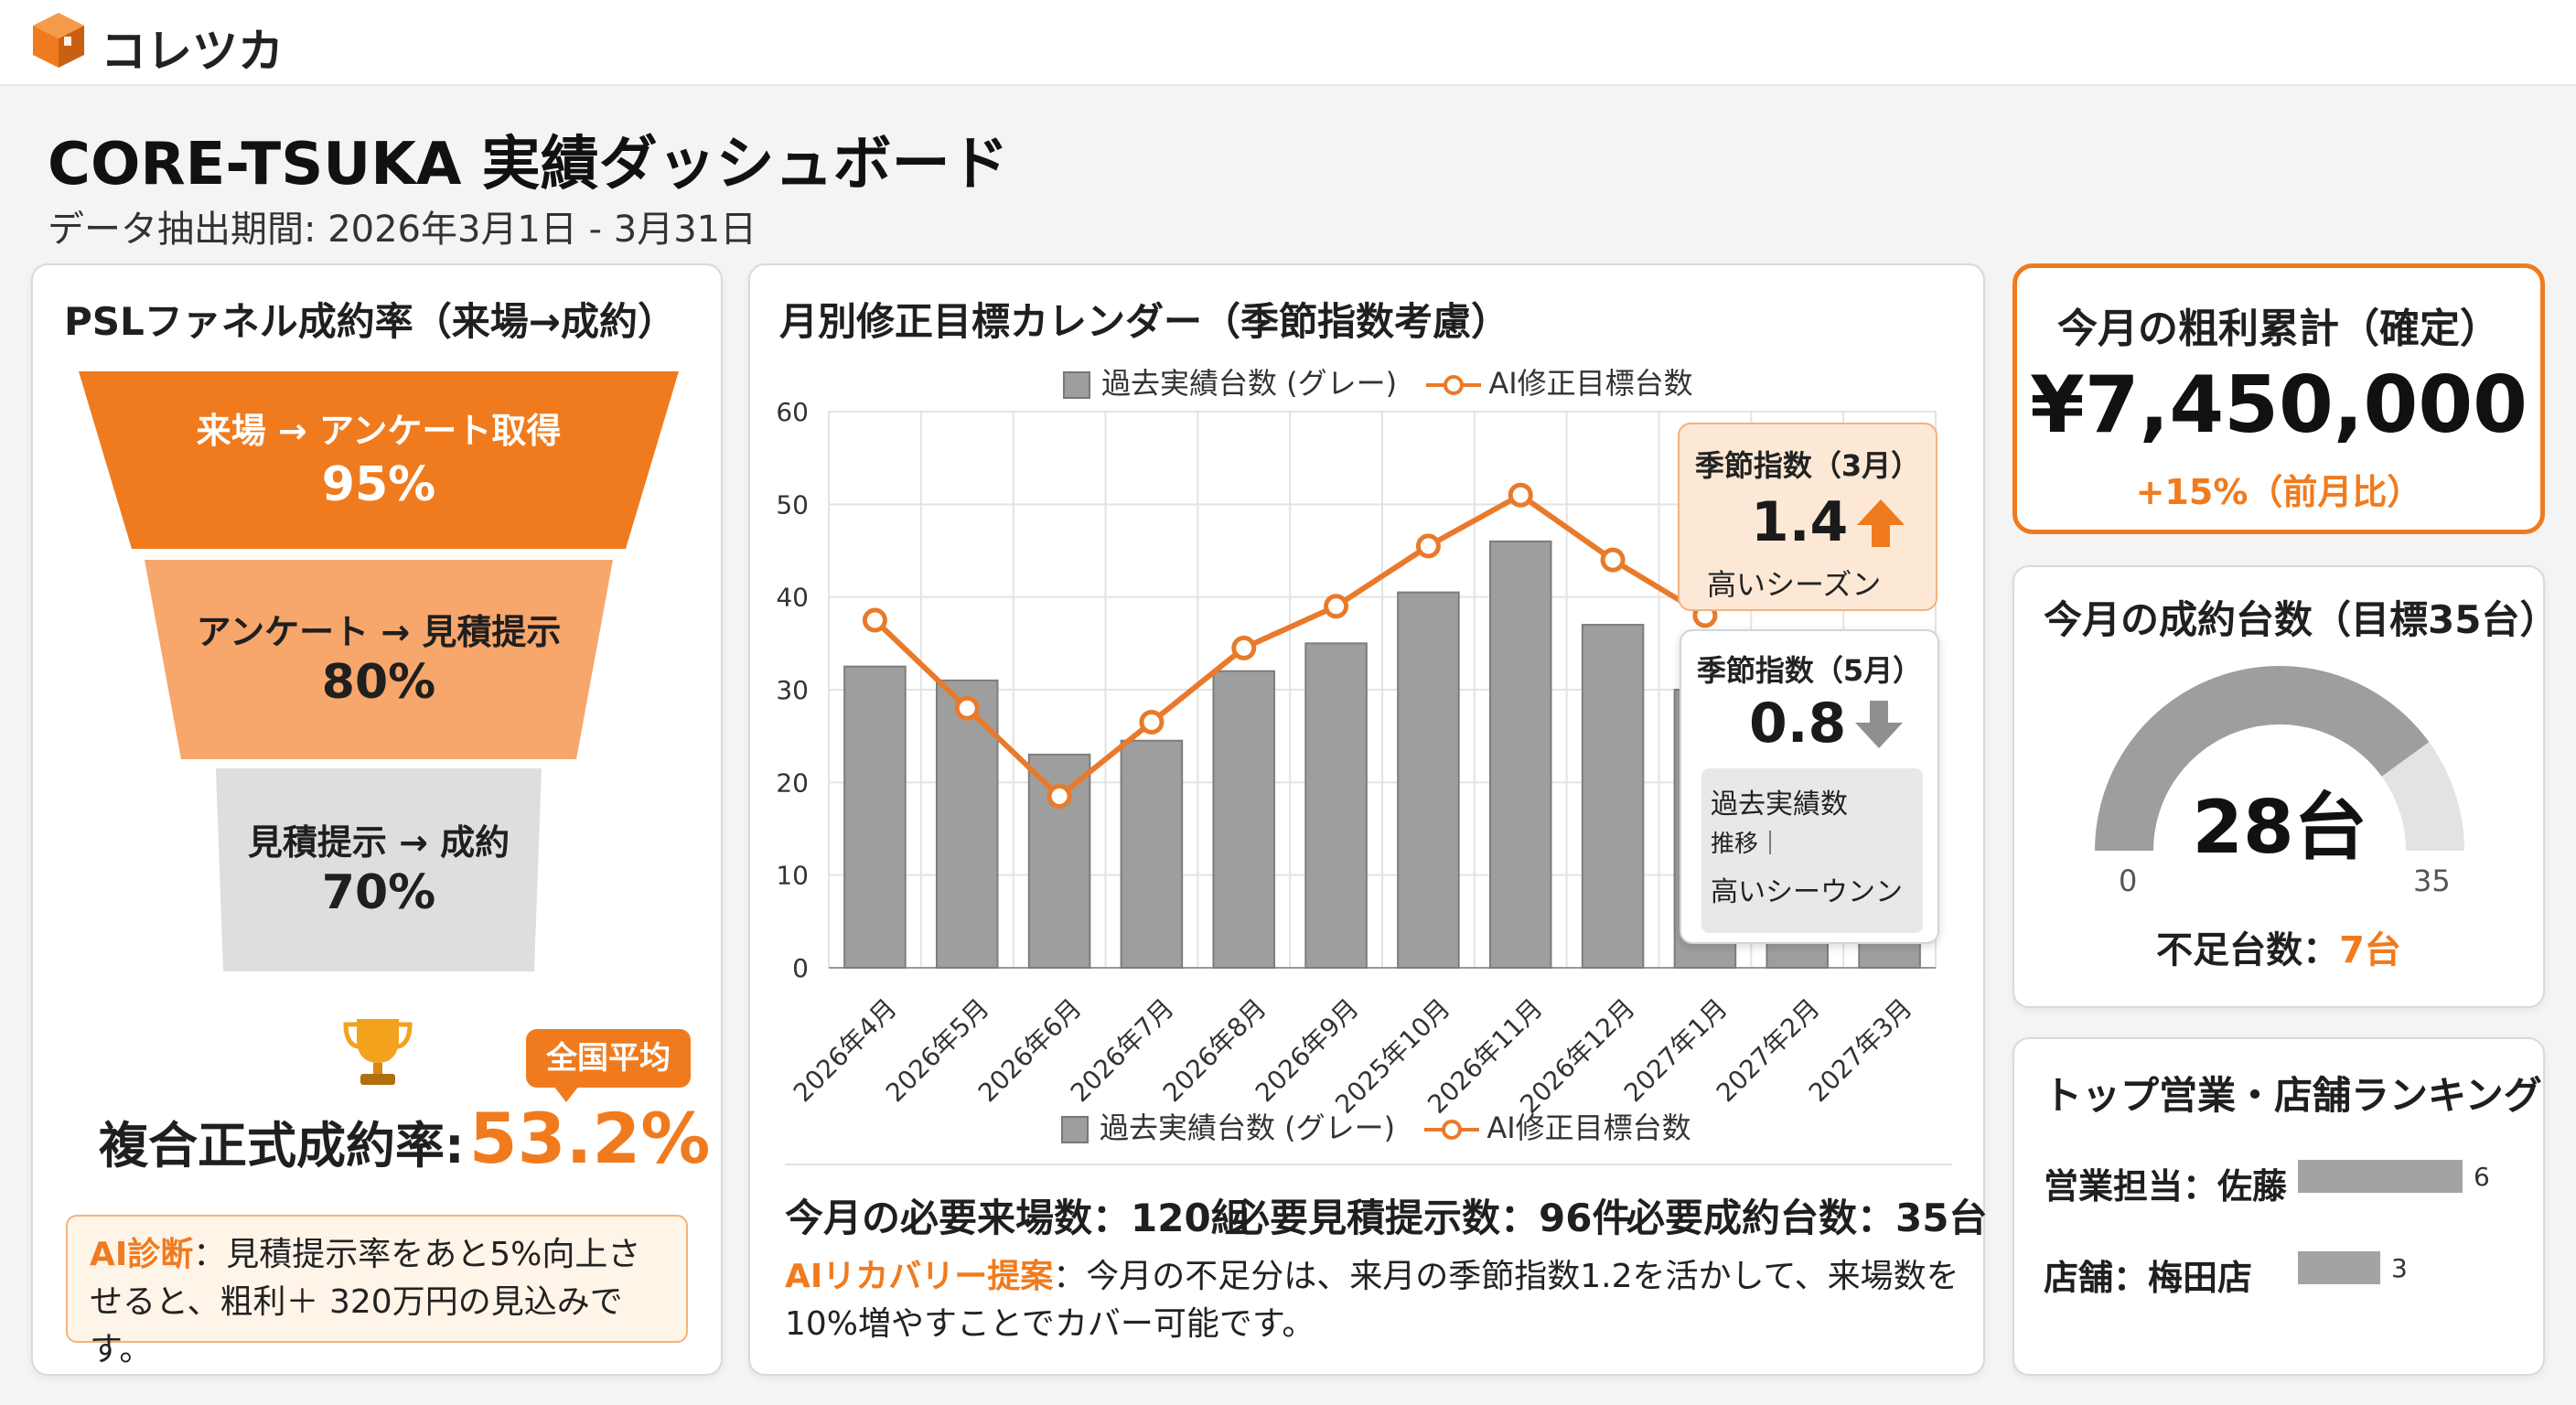 This screenshot has width=2576, height=1405. What do you see at coordinates (2248, 950) in the screenshot?
I see `shortfall-label: 不足台数：` at bounding box center [2248, 950].